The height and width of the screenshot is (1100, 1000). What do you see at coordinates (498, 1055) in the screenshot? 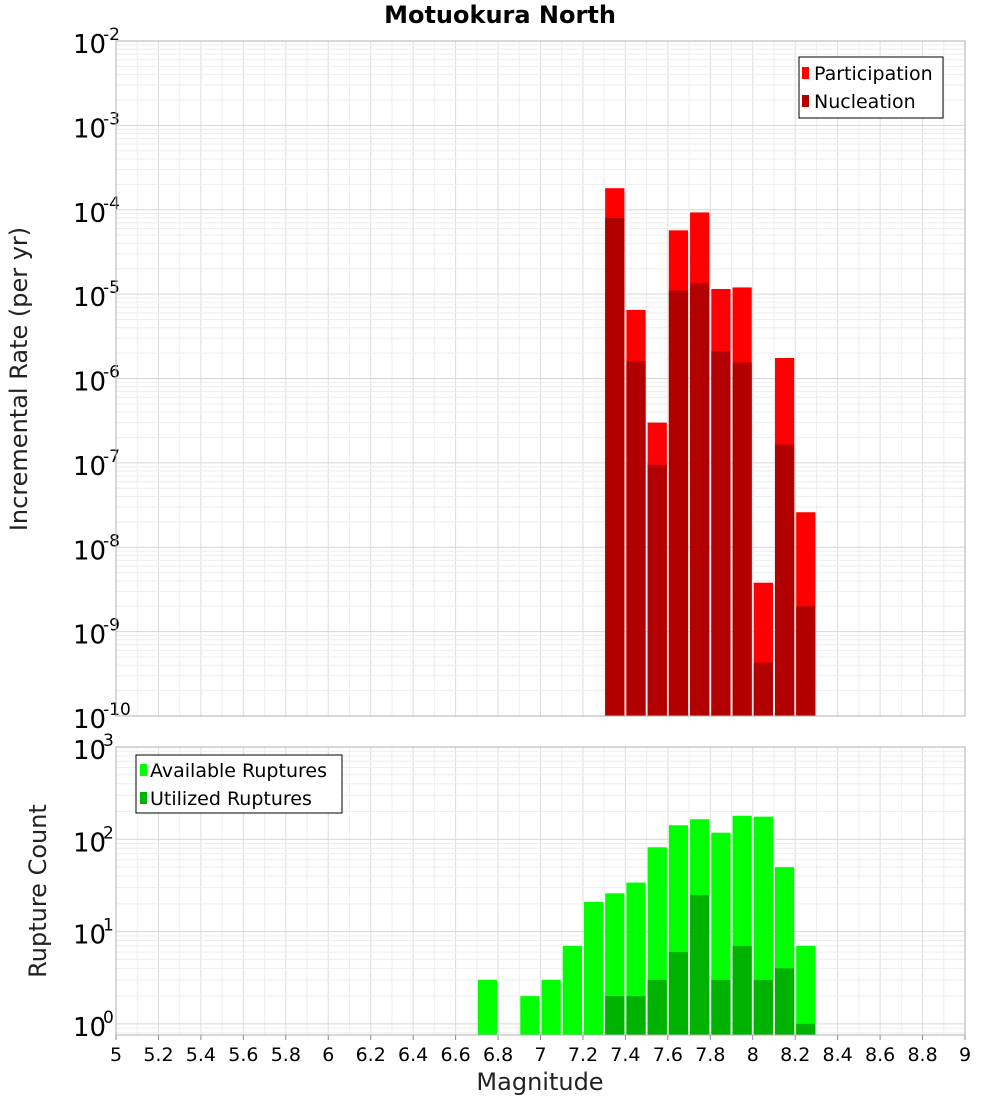
I see `x-tick-label: 6.8` at bounding box center [498, 1055].